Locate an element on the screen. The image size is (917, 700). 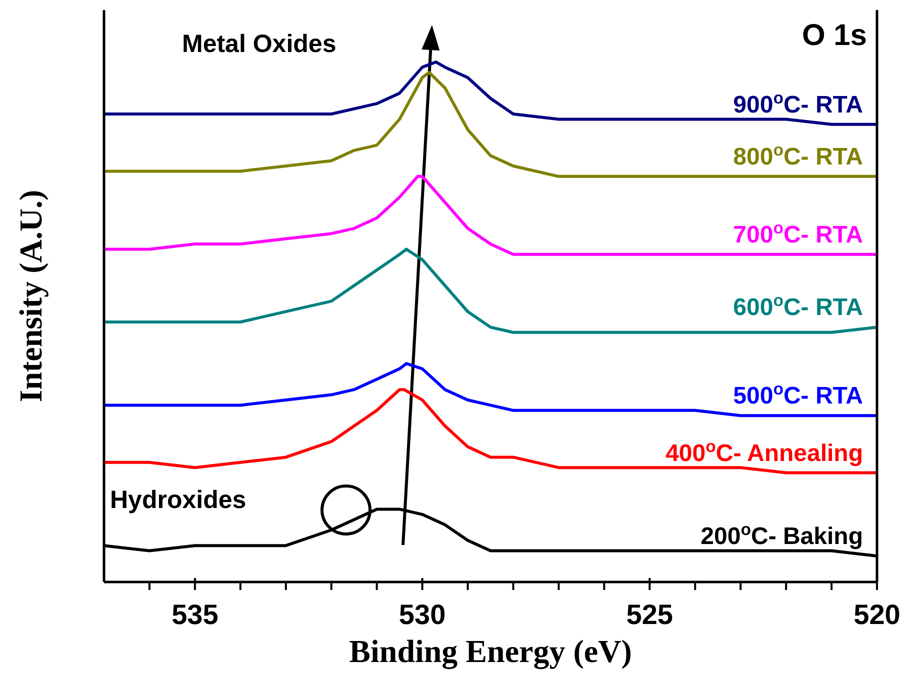
x-tick-label: 525 is located at coordinates (650, 614).